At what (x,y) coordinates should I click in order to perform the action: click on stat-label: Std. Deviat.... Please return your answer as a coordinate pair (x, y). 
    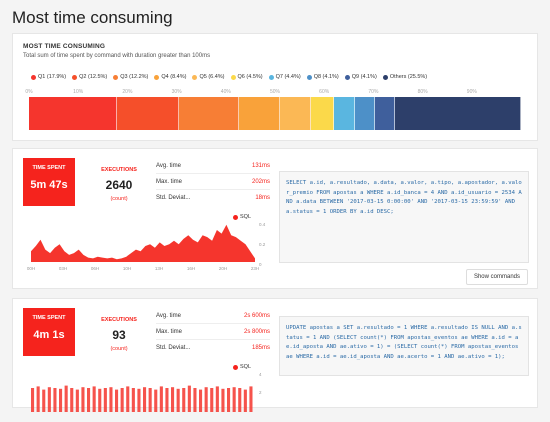
    Looking at the image, I should click on (173, 348).